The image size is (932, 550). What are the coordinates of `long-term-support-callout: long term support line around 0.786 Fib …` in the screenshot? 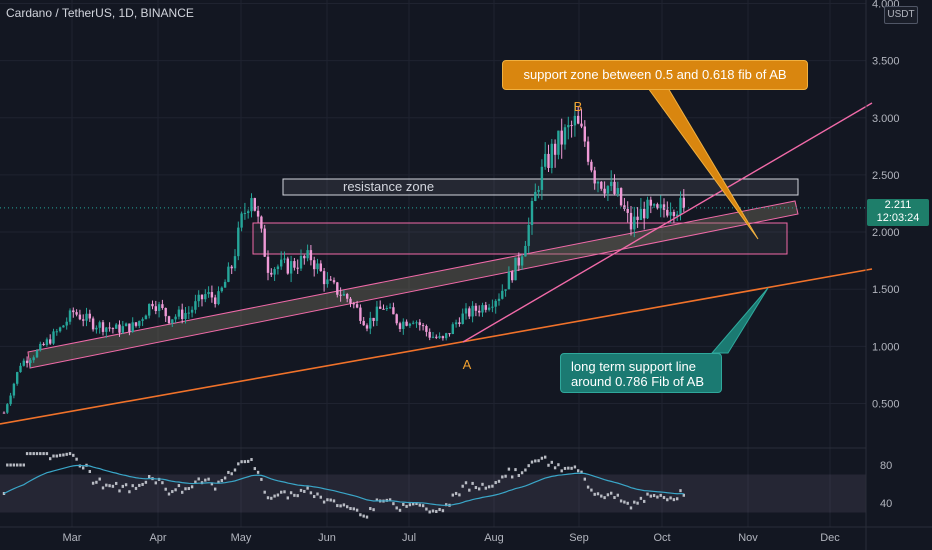 It's located at (641, 373).